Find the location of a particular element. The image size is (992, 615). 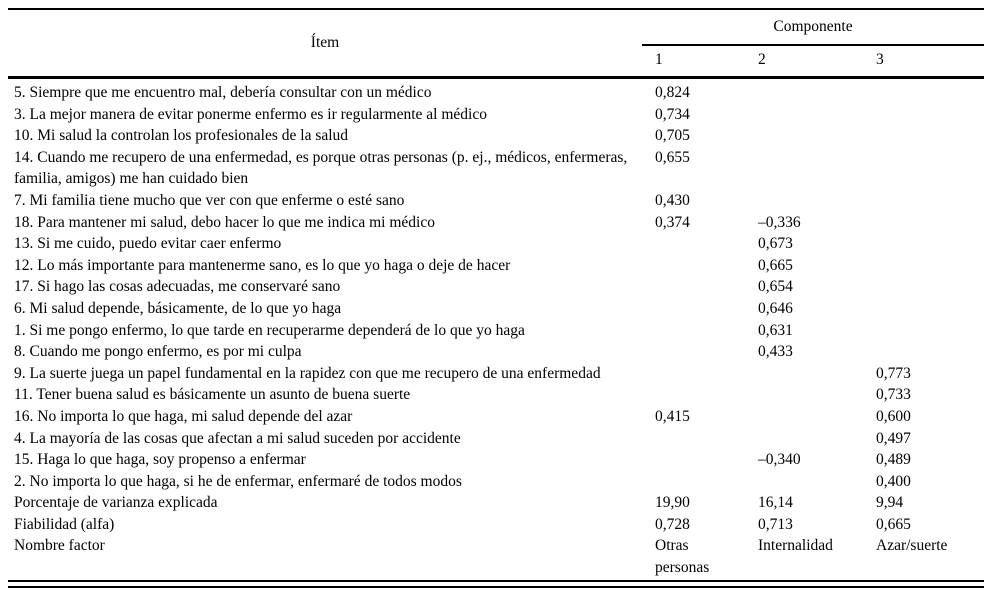

loading-cell-component-2: 0,631 is located at coordinates (775, 330).